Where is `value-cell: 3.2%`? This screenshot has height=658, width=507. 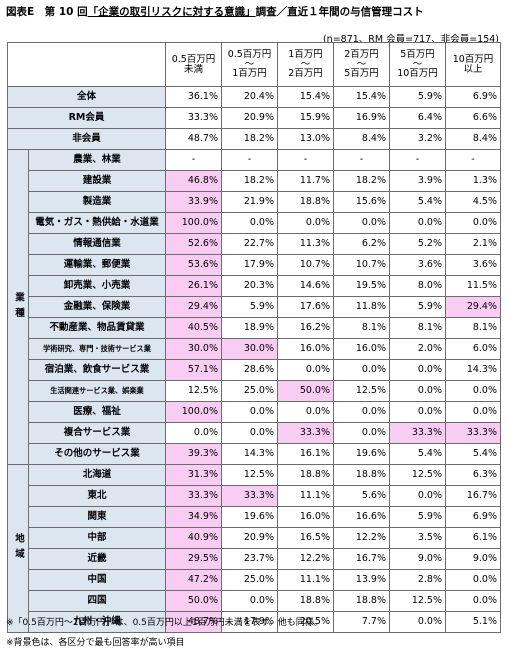
value-cell: 3.2% is located at coordinates (417, 139).